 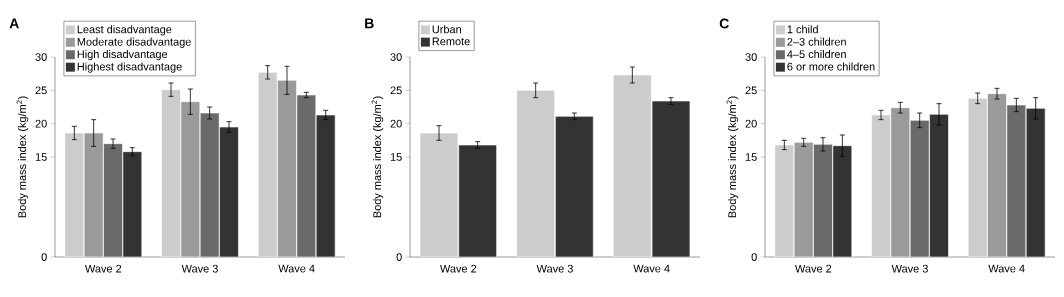 I want to click on legend-label: 2–3 children, so click(x=816, y=41).